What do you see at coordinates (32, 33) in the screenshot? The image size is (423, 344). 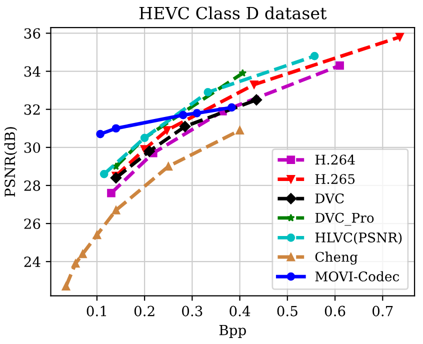 I see `y-tick-label: 36` at bounding box center [32, 33].